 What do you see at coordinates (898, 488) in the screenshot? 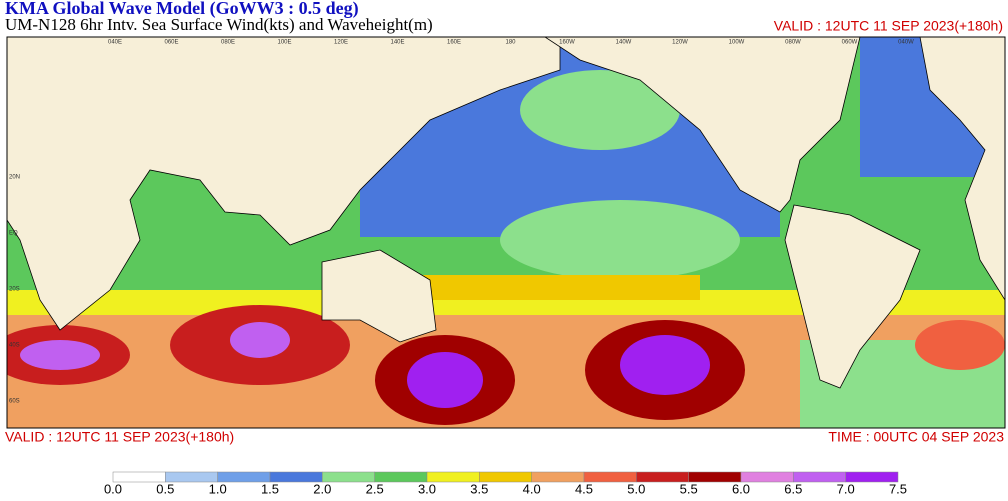
I see `colorbar-label: 7.5` at bounding box center [898, 488].